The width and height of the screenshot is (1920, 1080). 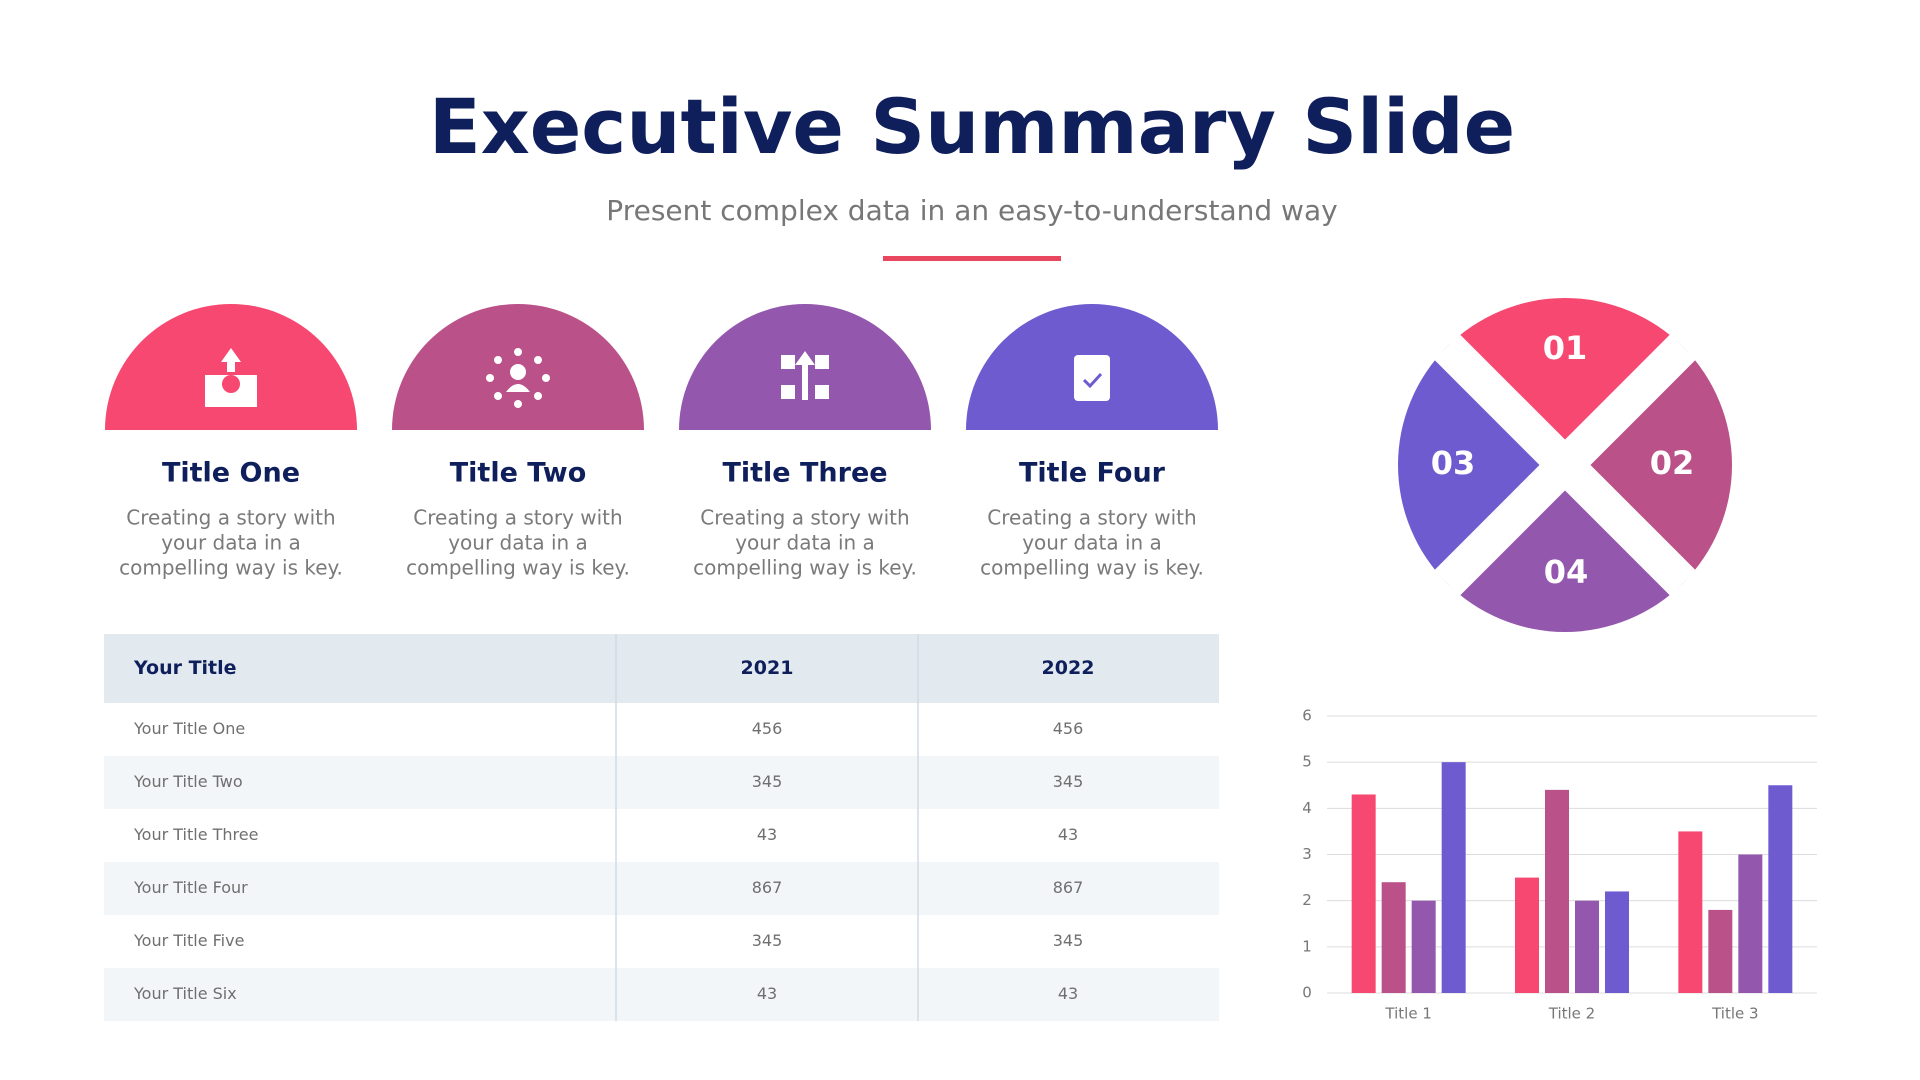 I want to click on y-tick-label: 1, so click(x=1307, y=946).